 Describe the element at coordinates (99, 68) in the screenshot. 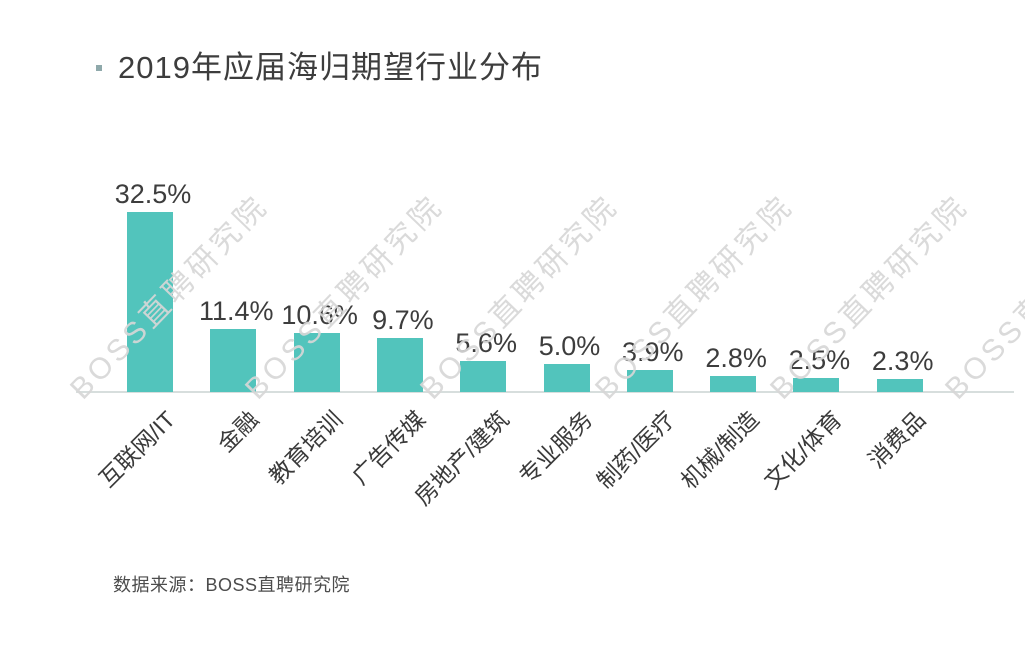

I see `title-bullet-icon` at that location.